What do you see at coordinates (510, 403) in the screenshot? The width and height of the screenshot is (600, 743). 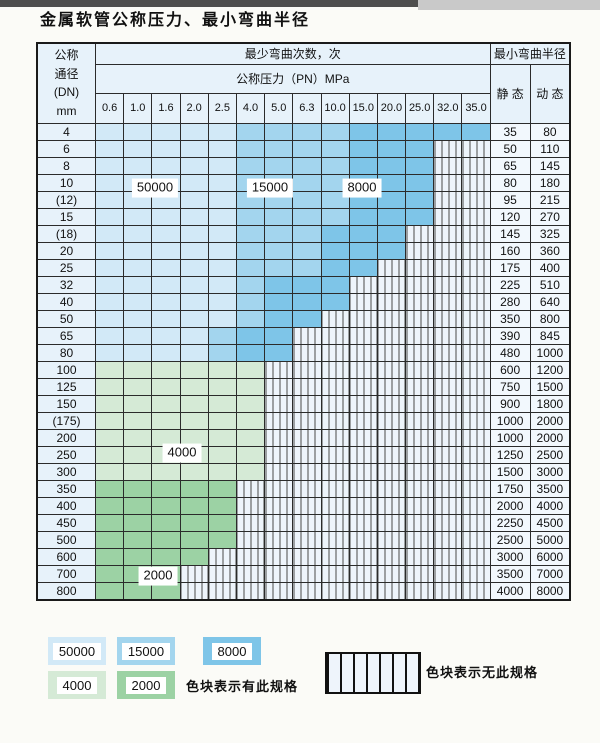 I see `static-radius-cell: 900` at bounding box center [510, 403].